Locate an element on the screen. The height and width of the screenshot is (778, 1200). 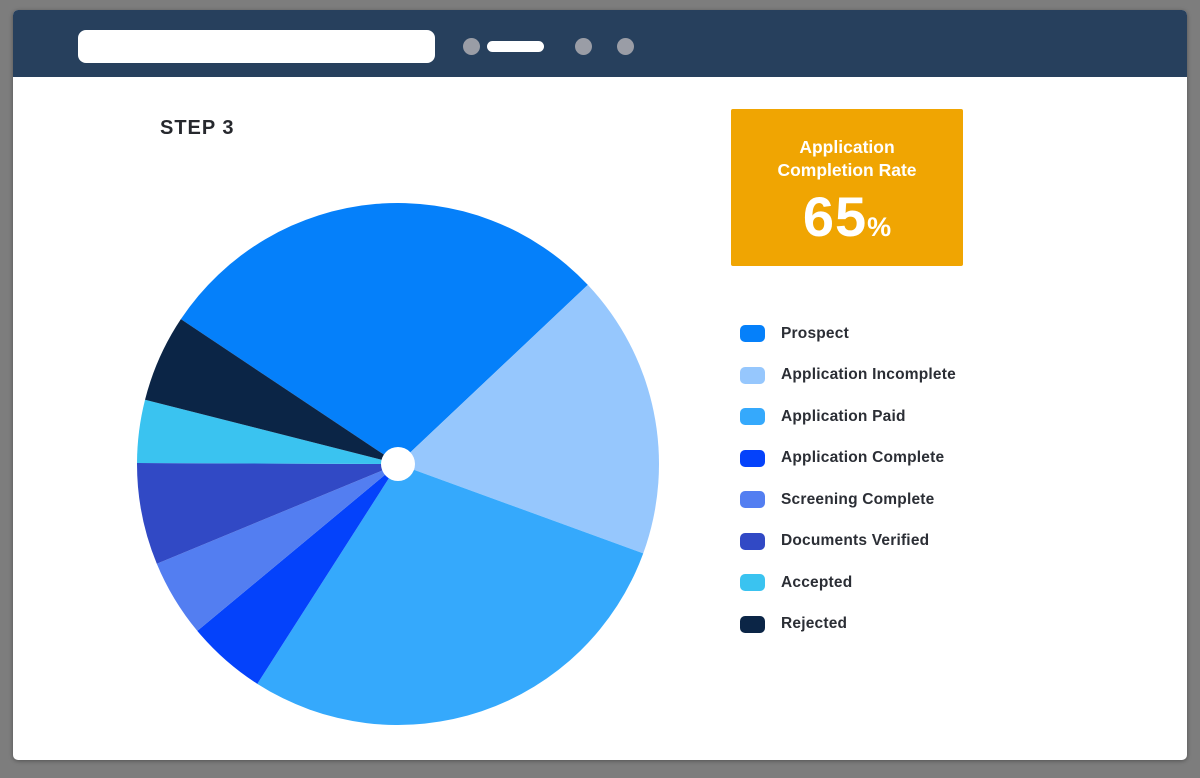
pie-center-hole is located at coordinates (398, 464).